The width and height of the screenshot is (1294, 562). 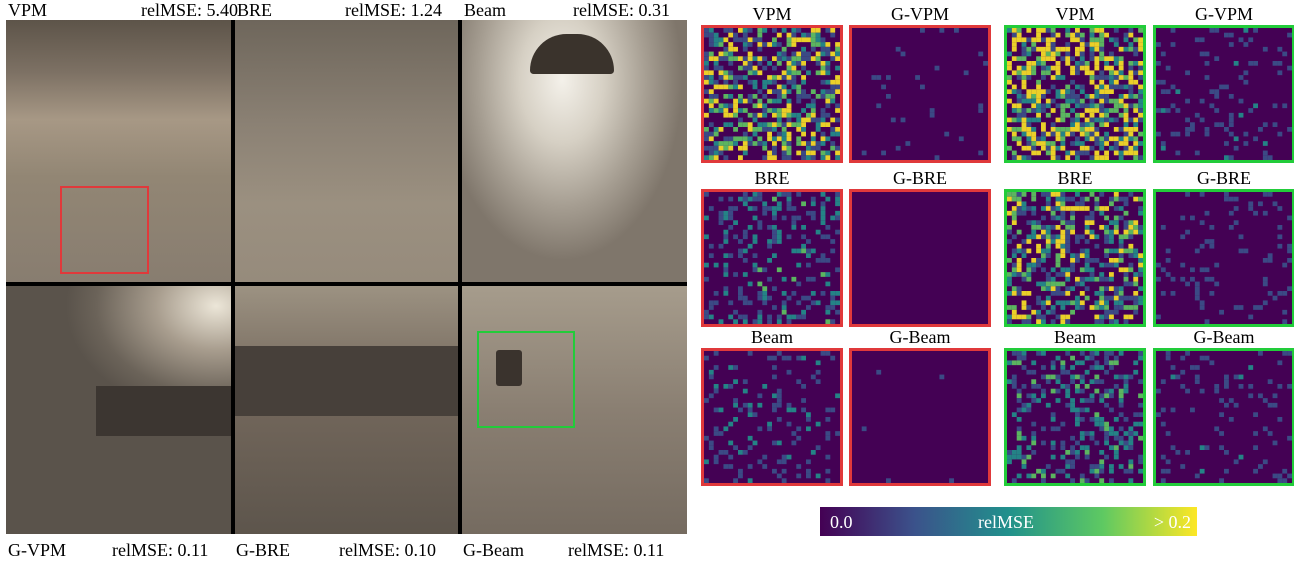 What do you see at coordinates (118, 151) in the screenshot?
I see `render-tile-vpm` at bounding box center [118, 151].